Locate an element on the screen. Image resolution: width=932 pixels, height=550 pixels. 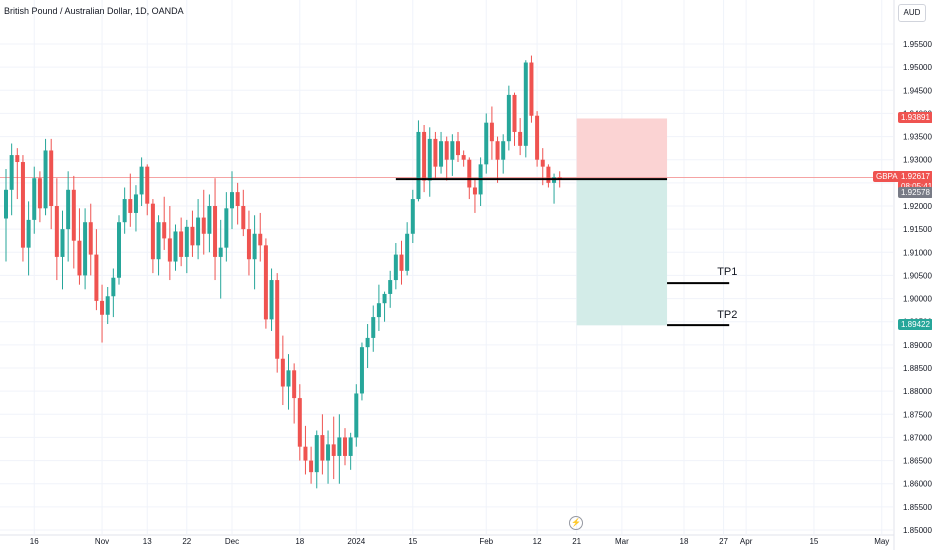
y-tick-label: 1.93500 is located at coordinates (917, 137).